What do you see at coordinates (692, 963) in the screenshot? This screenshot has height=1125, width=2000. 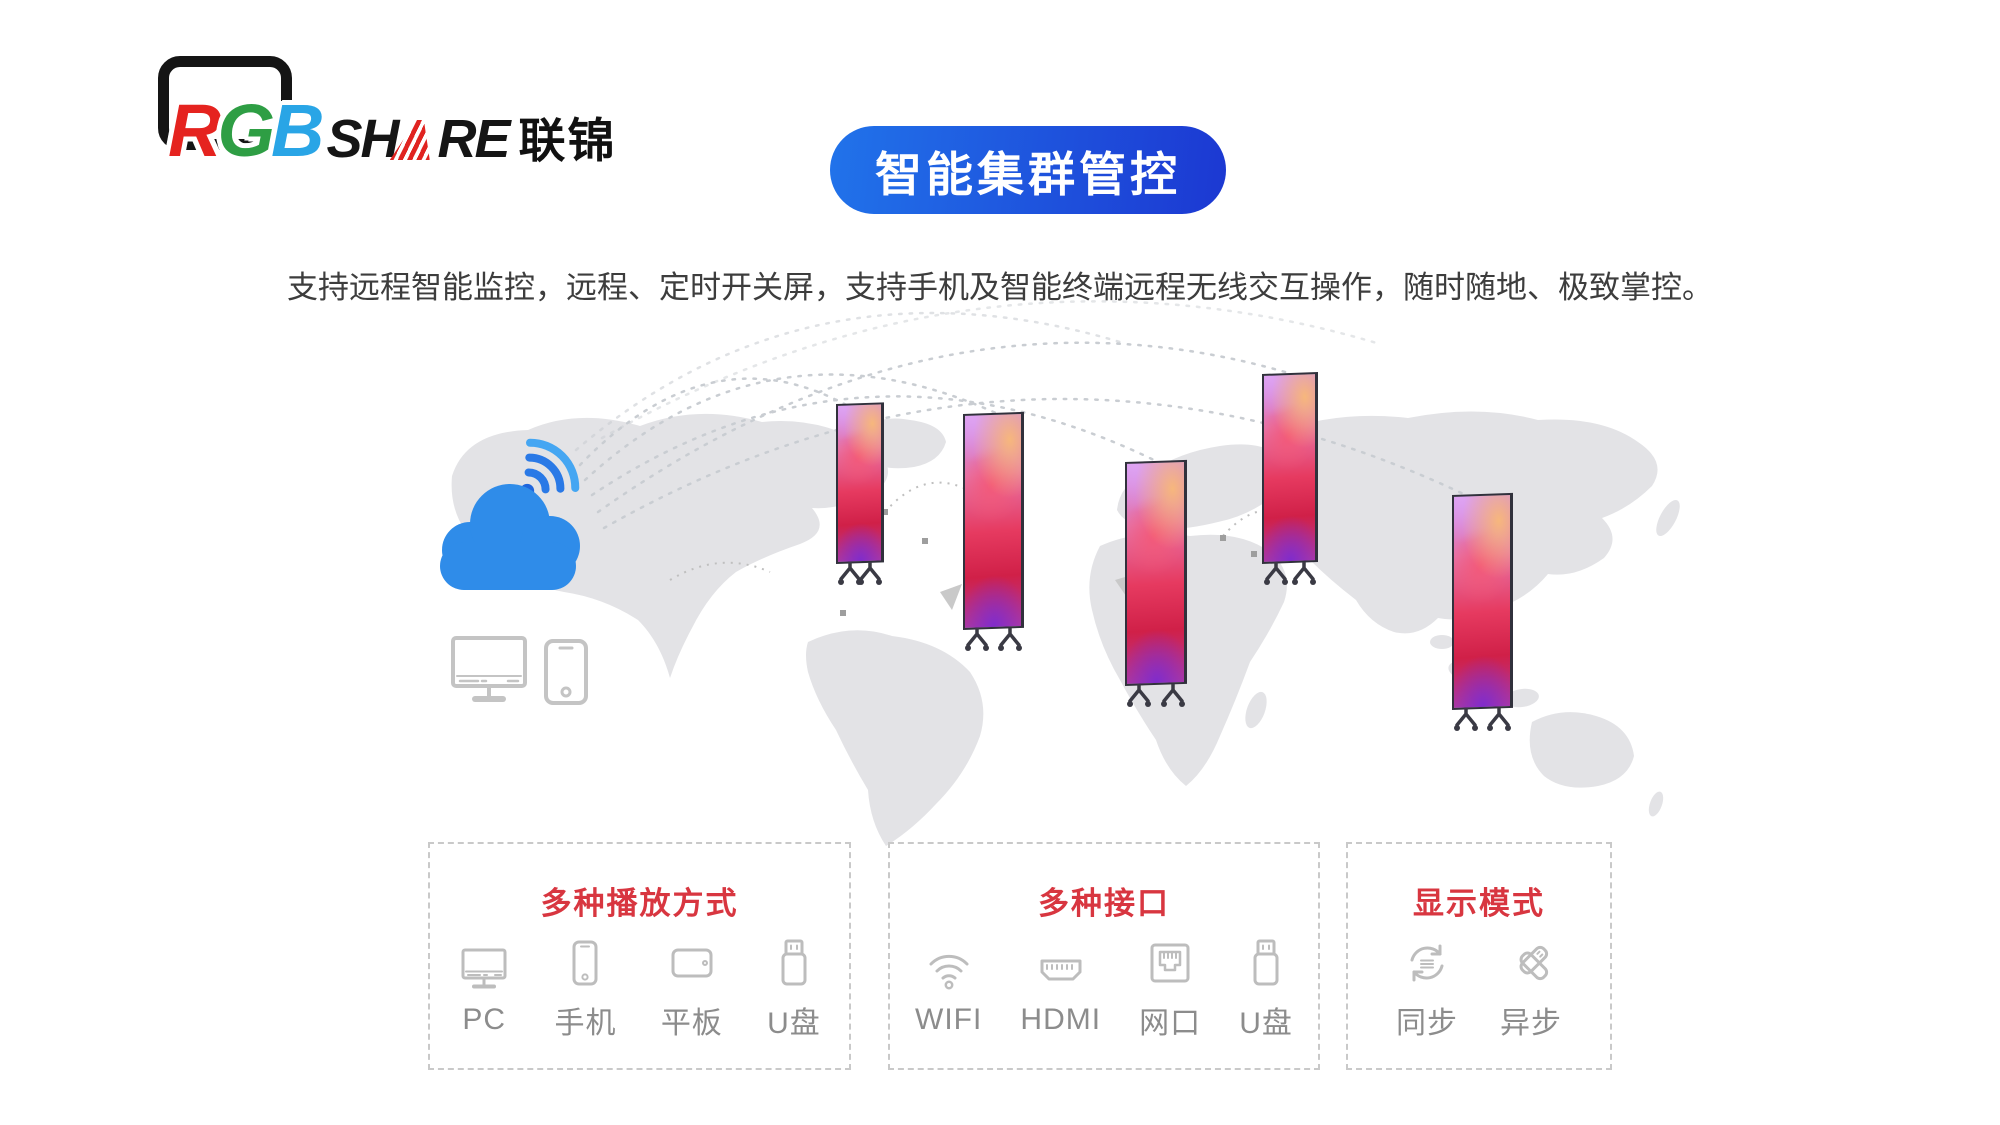 I see `tablet-icon` at bounding box center [692, 963].